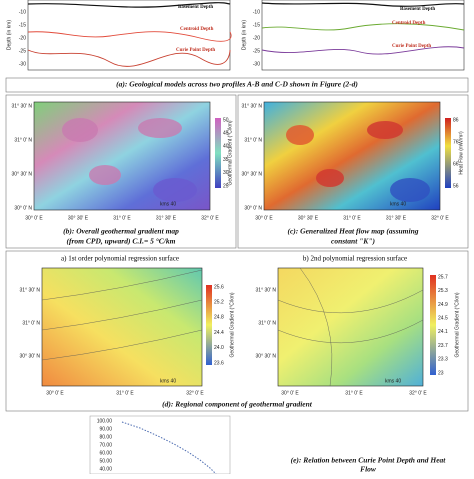  What do you see at coordinates (256, 25) in the screenshot?
I see `y-tick-label: -15` at bounding box center [256, 25].